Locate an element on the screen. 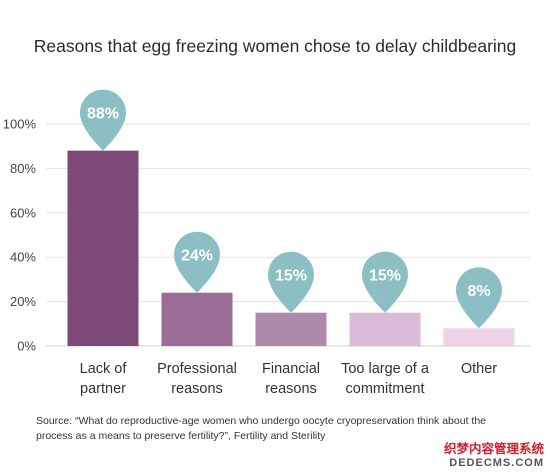 This screenshot has width=550, height=474. x-tick-label: Lack of partner is located at coordinates (104, 379).